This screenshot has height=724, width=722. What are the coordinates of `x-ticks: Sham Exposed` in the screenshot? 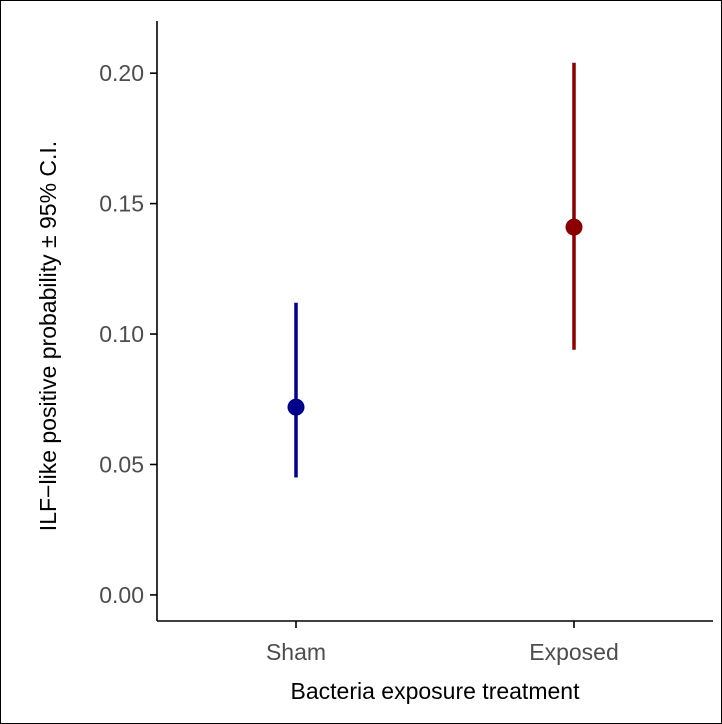 It's located at (442, 643).